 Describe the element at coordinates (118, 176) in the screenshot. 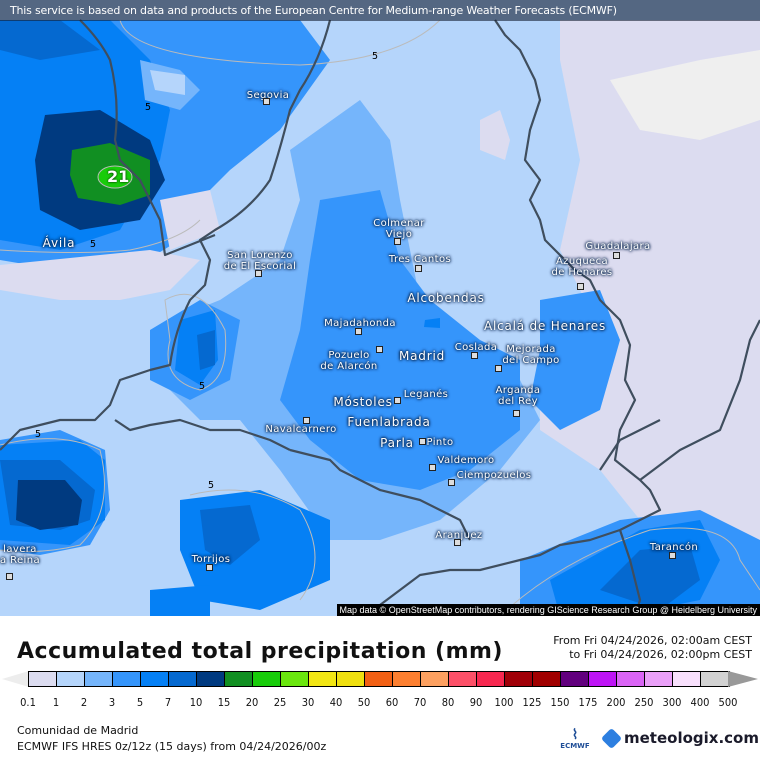

I see `max-precip-label: 21` at that location.